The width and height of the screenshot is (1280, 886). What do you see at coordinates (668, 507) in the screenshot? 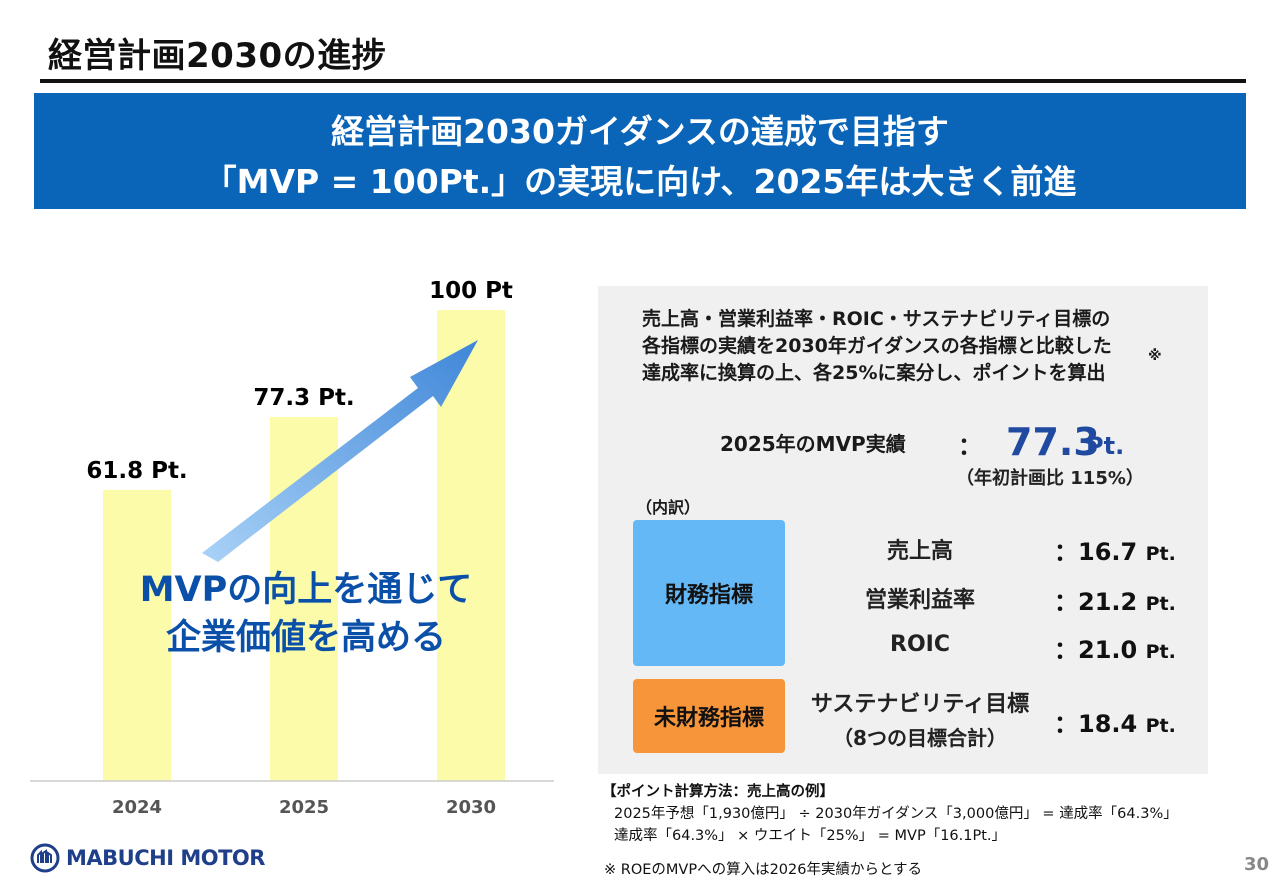
I see `breakdown-label: （内訳）` at bounding box center [668, 507].